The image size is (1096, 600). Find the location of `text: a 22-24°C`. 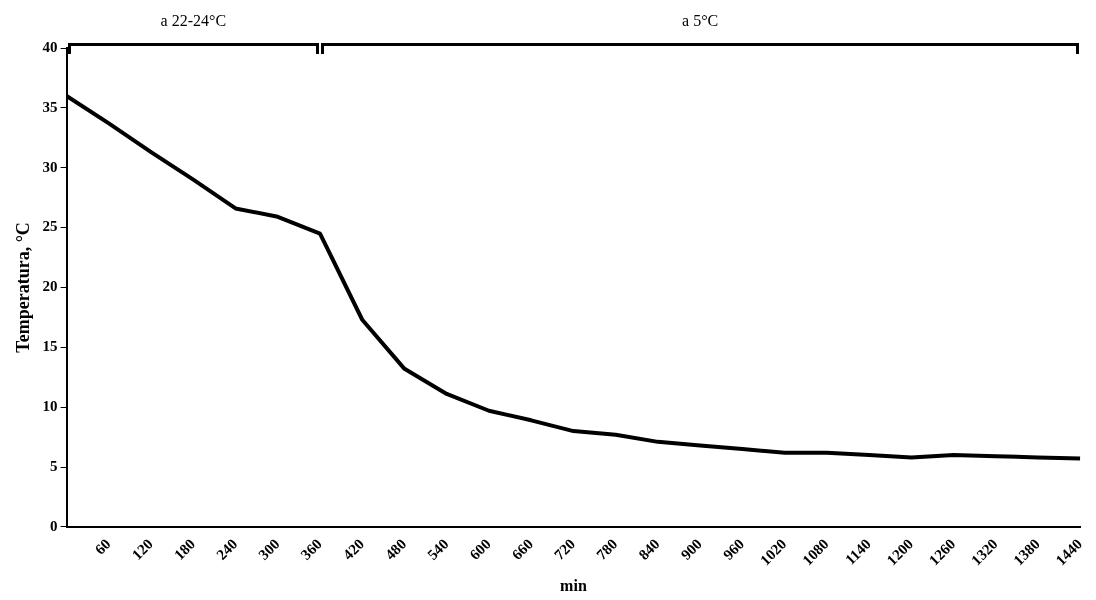

text: a 22-24°C is located at coordinates (193, 21).